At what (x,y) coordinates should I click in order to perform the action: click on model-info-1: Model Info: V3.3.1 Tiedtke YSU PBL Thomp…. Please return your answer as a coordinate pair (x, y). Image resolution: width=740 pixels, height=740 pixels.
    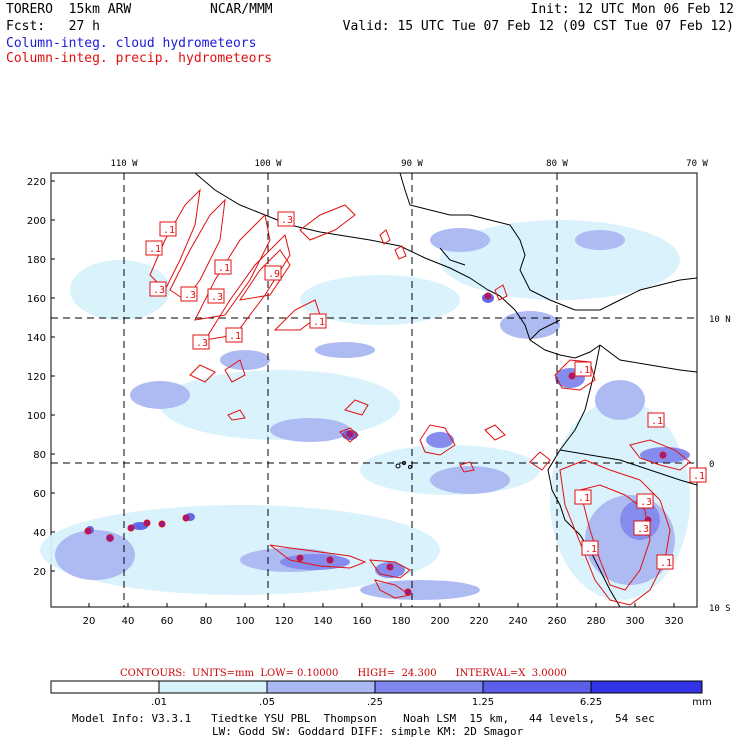
    Looking at the image, I should click on (363, 718).